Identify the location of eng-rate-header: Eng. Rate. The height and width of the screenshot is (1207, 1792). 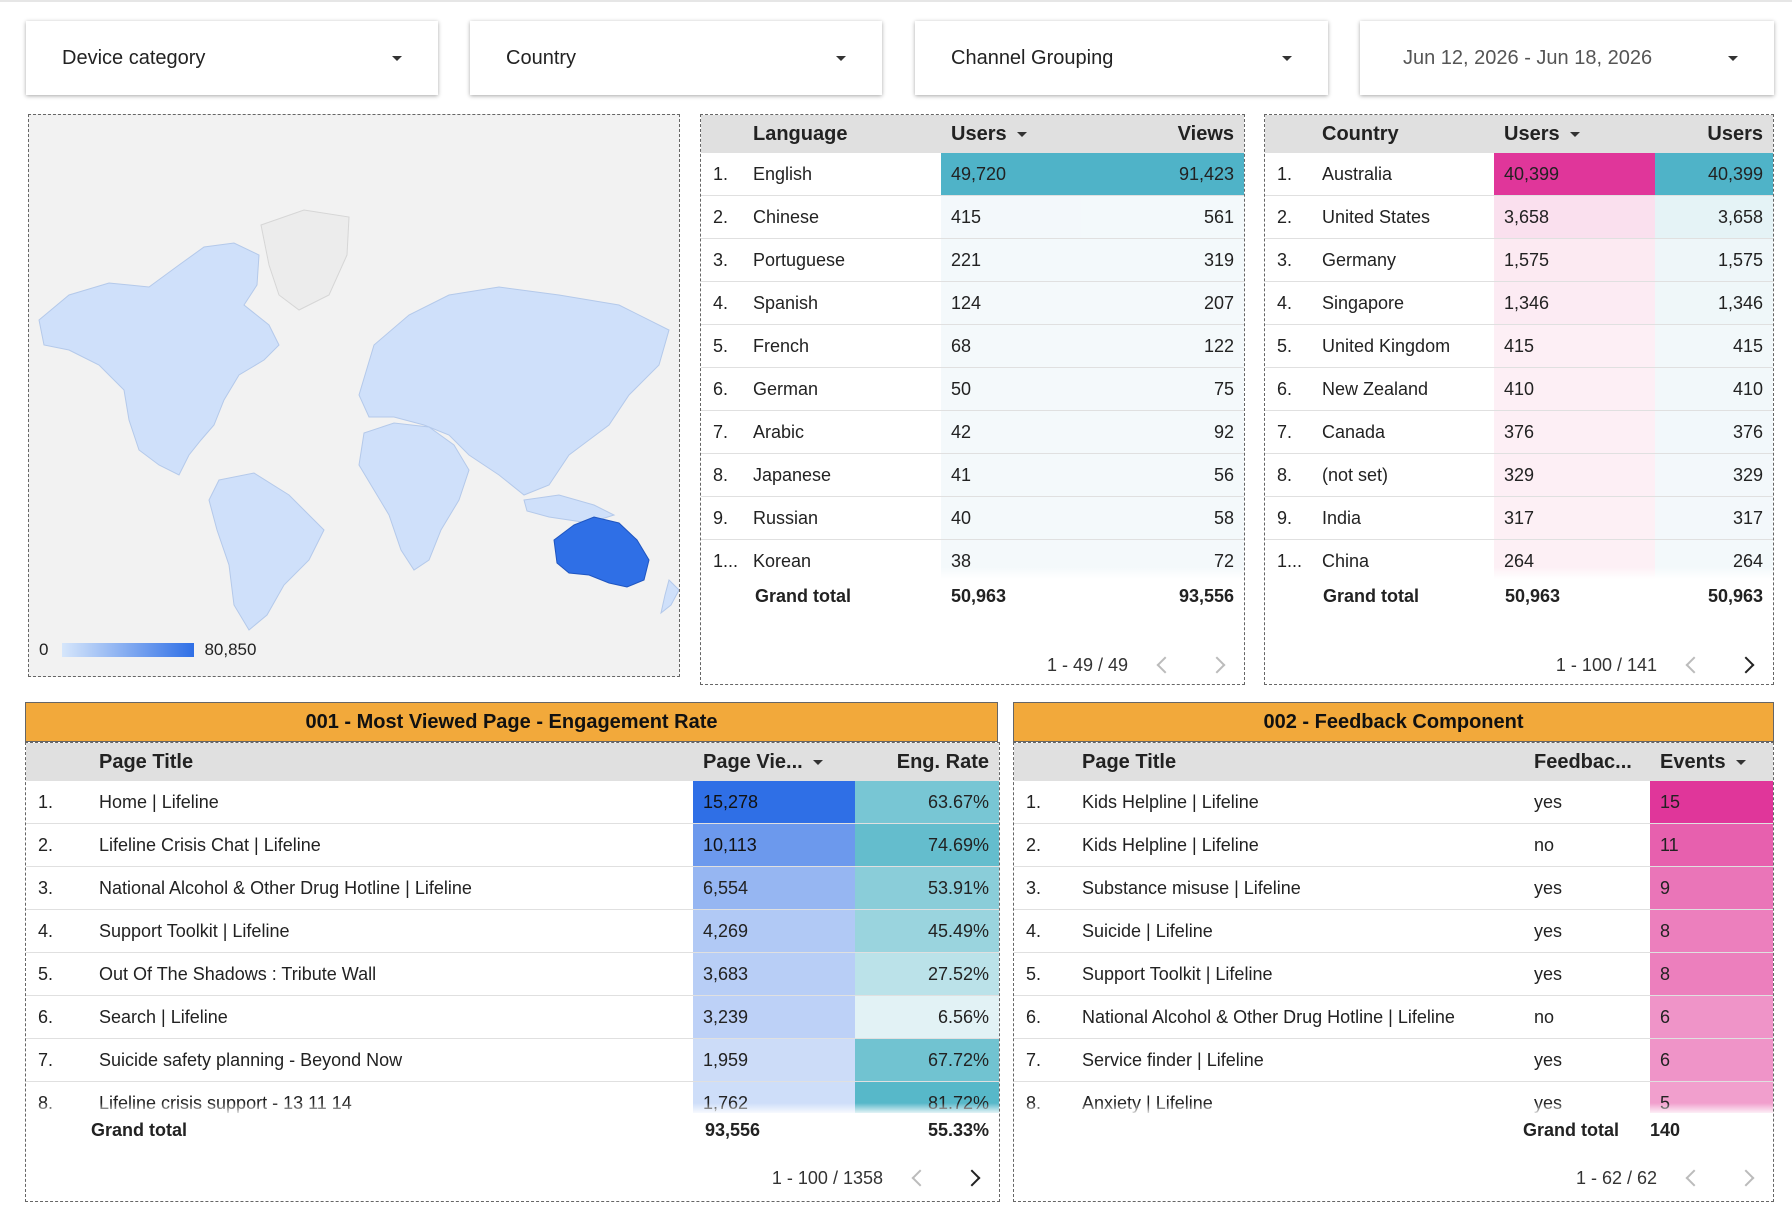
(927, 762).